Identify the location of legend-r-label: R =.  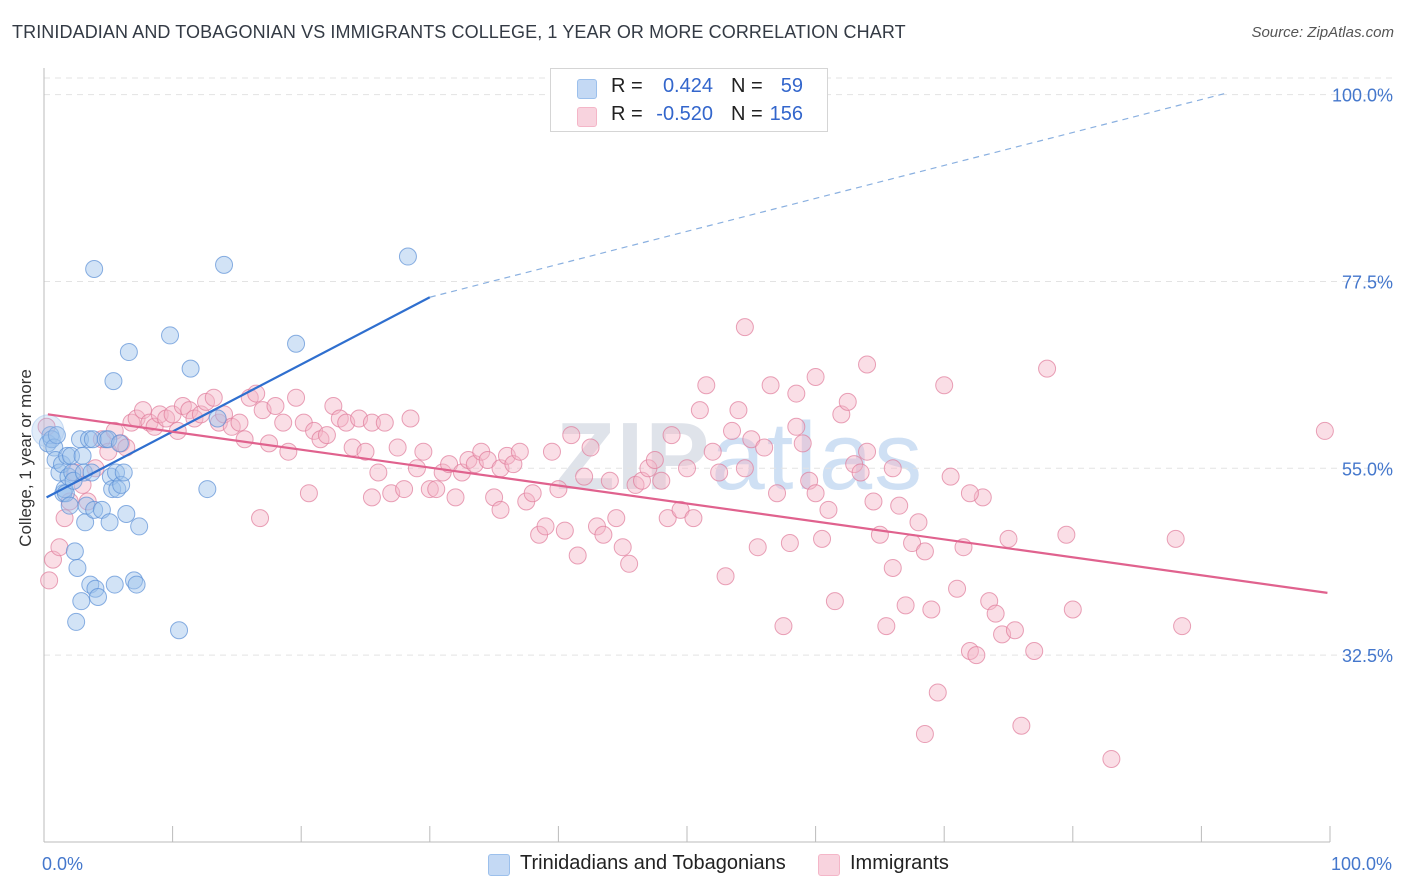
(627, 86).